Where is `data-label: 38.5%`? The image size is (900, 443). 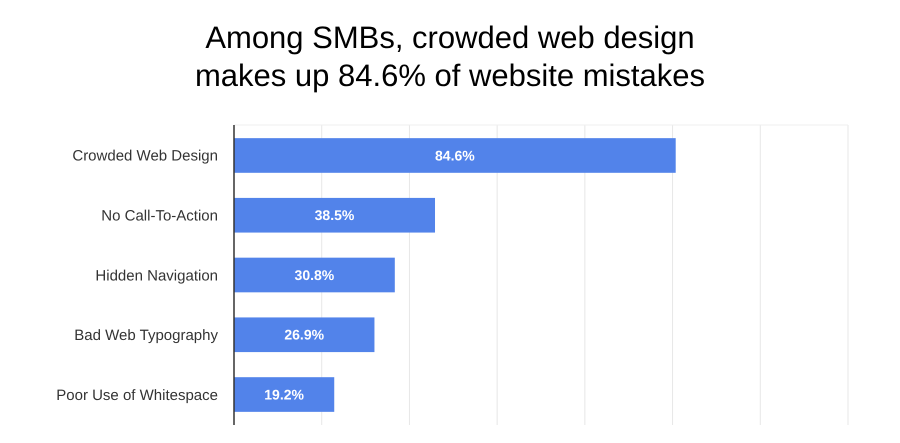
data-label: 38.5% is located at coordinates (334, 215).